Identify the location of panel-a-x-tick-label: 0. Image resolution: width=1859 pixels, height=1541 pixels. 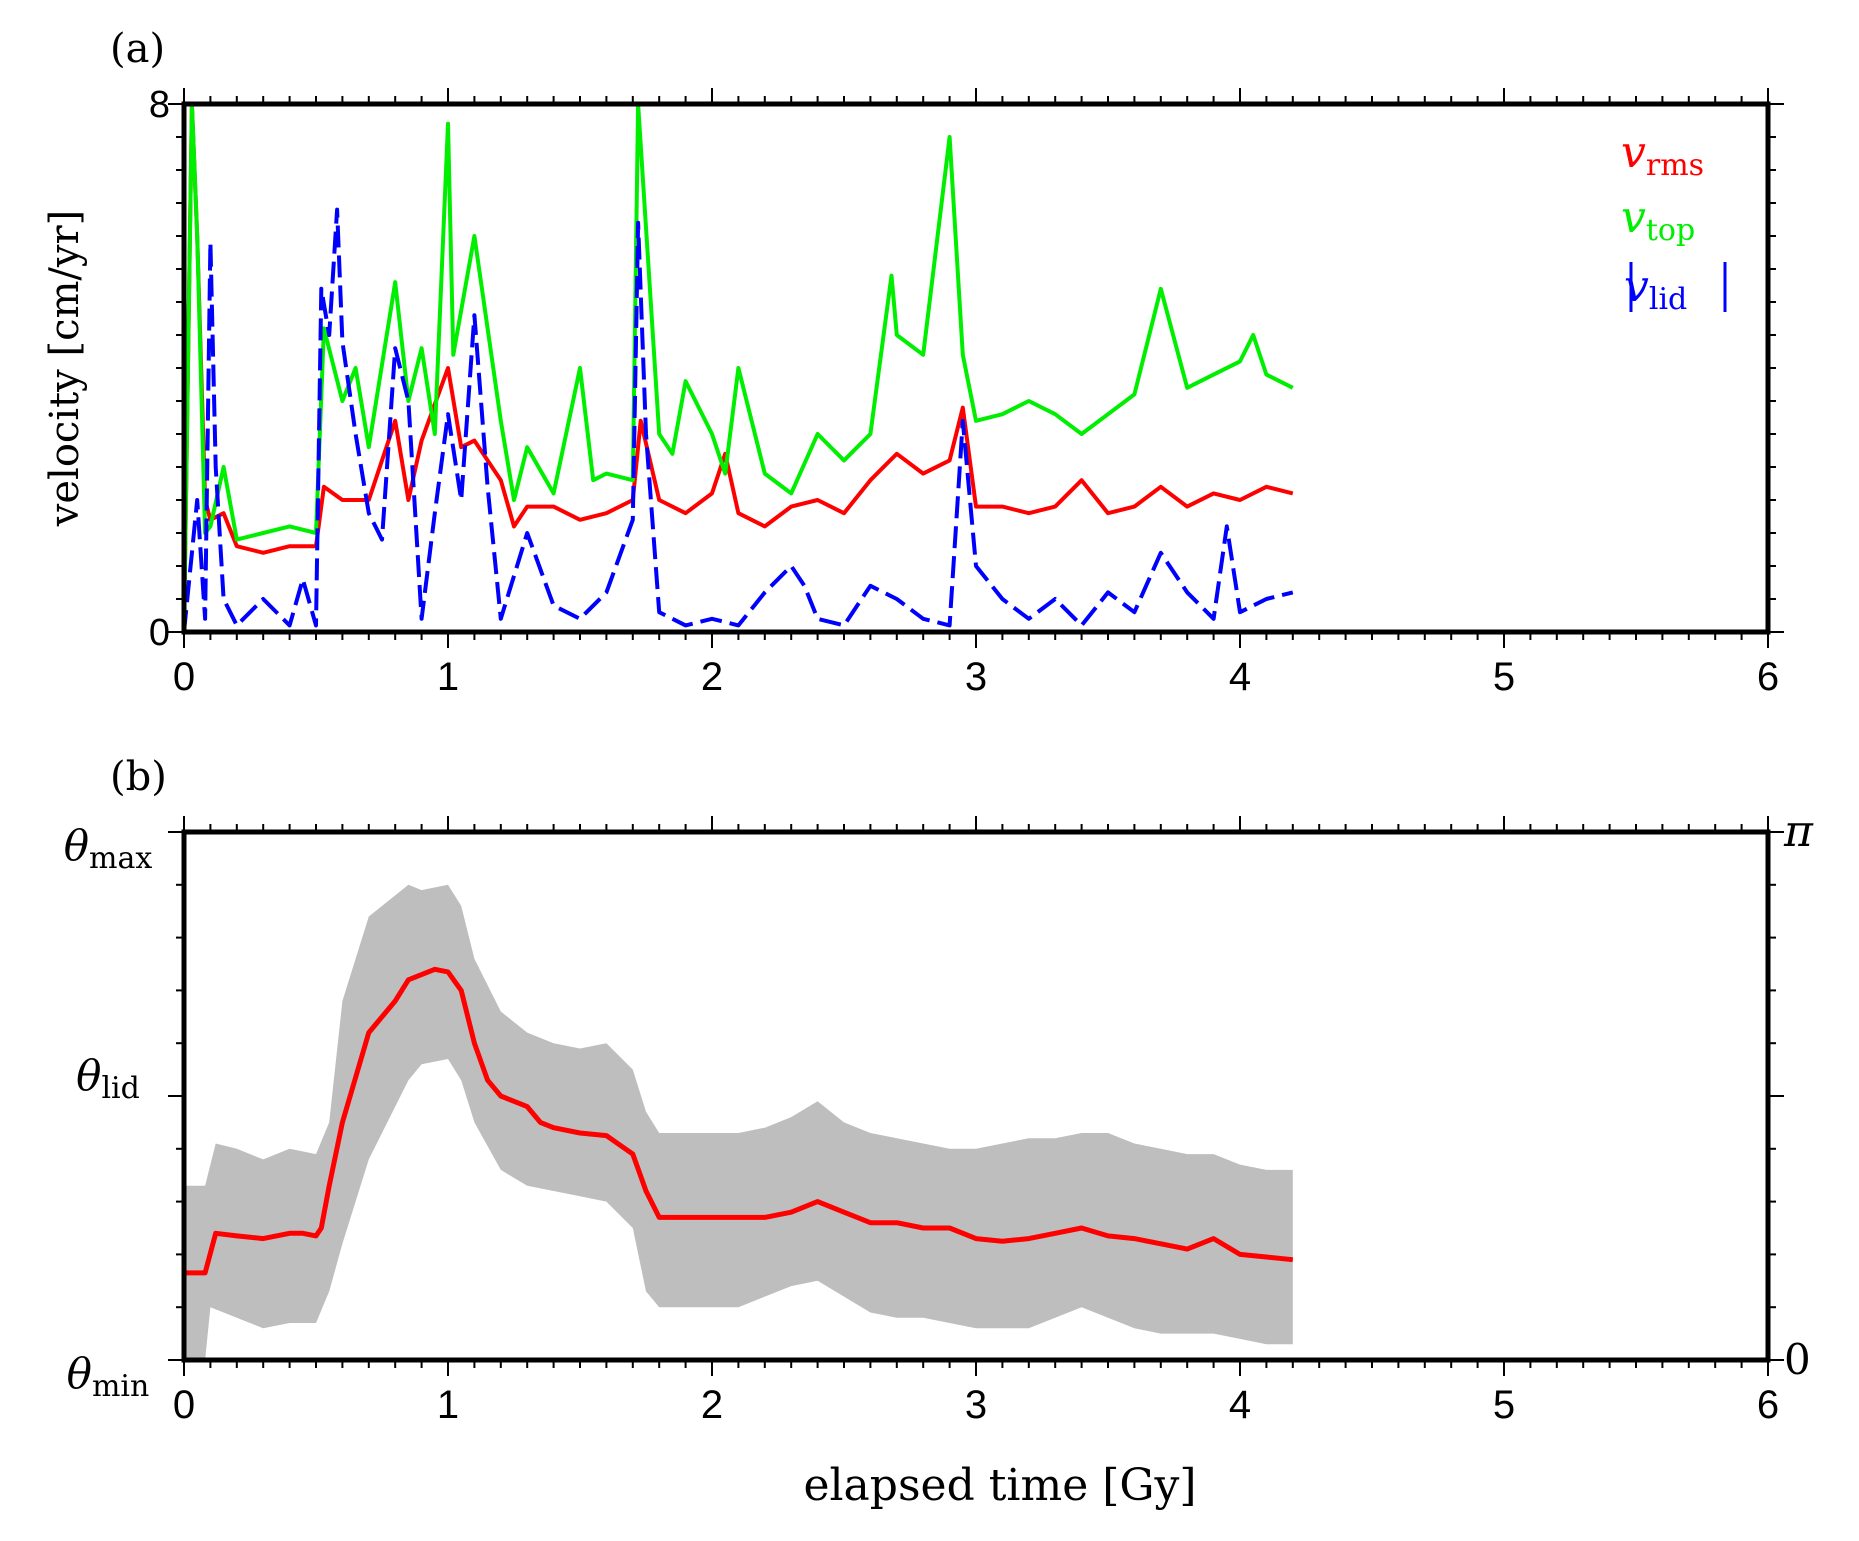
(184, 677).